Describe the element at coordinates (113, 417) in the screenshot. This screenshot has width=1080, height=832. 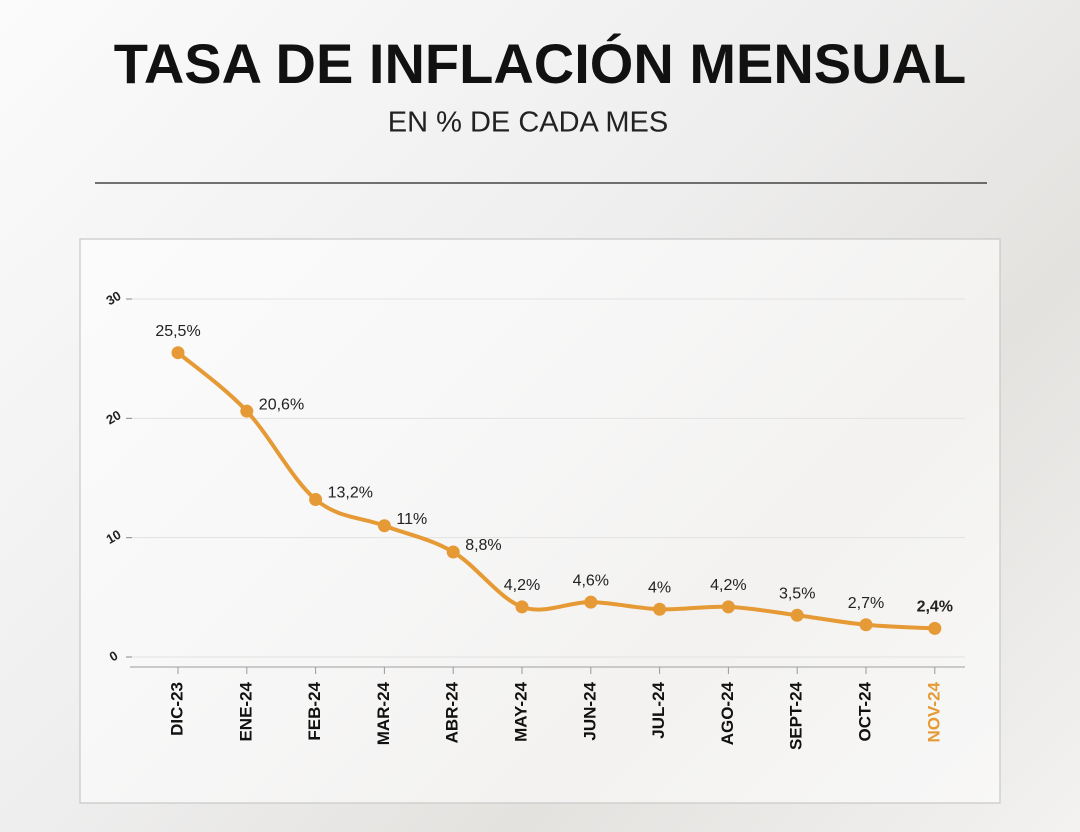
I see `y-tick-label: 20` at that location.